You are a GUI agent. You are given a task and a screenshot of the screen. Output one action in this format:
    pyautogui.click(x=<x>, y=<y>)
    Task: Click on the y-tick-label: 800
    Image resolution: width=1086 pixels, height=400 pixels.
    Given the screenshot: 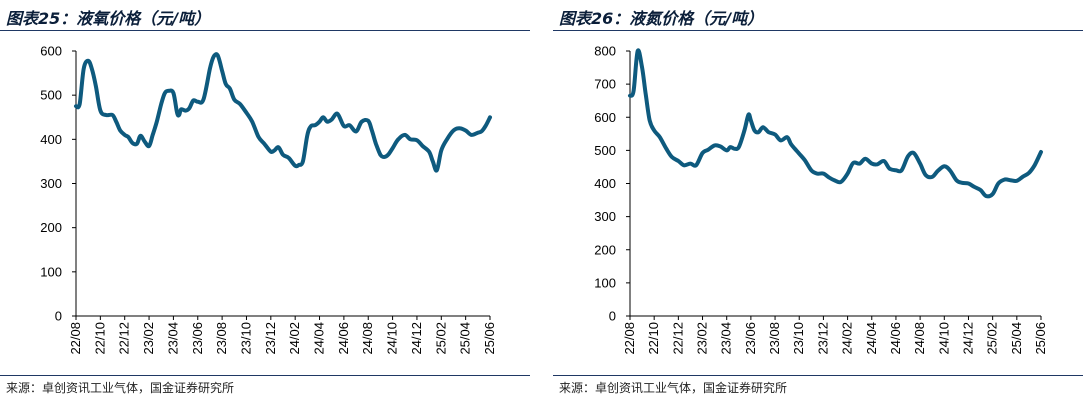 What is the action you would take?
    pyautogui.click(x=605, y=51)
    